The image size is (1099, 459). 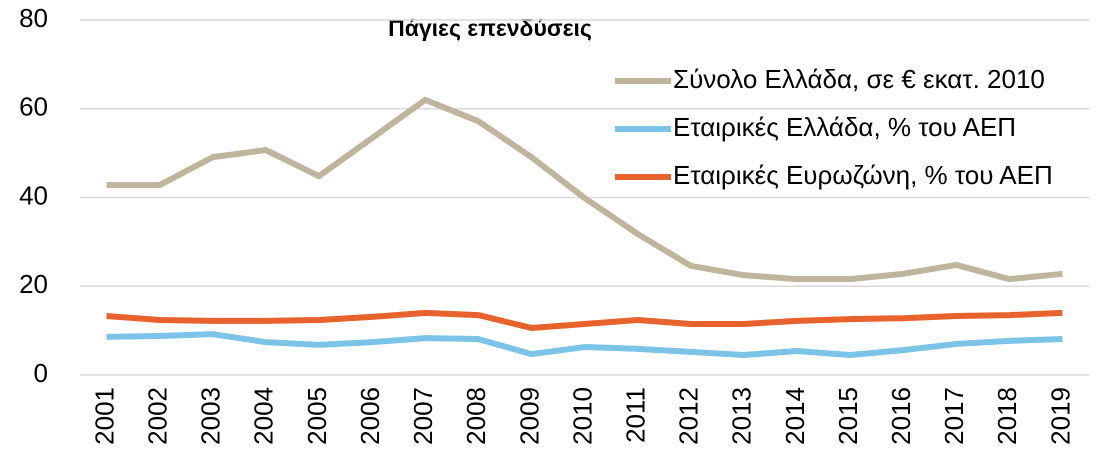 I want to click on x-tick-label: 2003, so click(x=211, y=416).